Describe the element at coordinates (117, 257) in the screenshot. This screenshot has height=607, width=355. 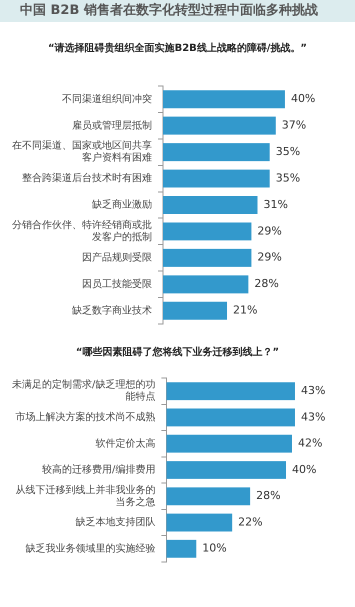
I see `y-tick-label: 因产品规则受限` at that location.